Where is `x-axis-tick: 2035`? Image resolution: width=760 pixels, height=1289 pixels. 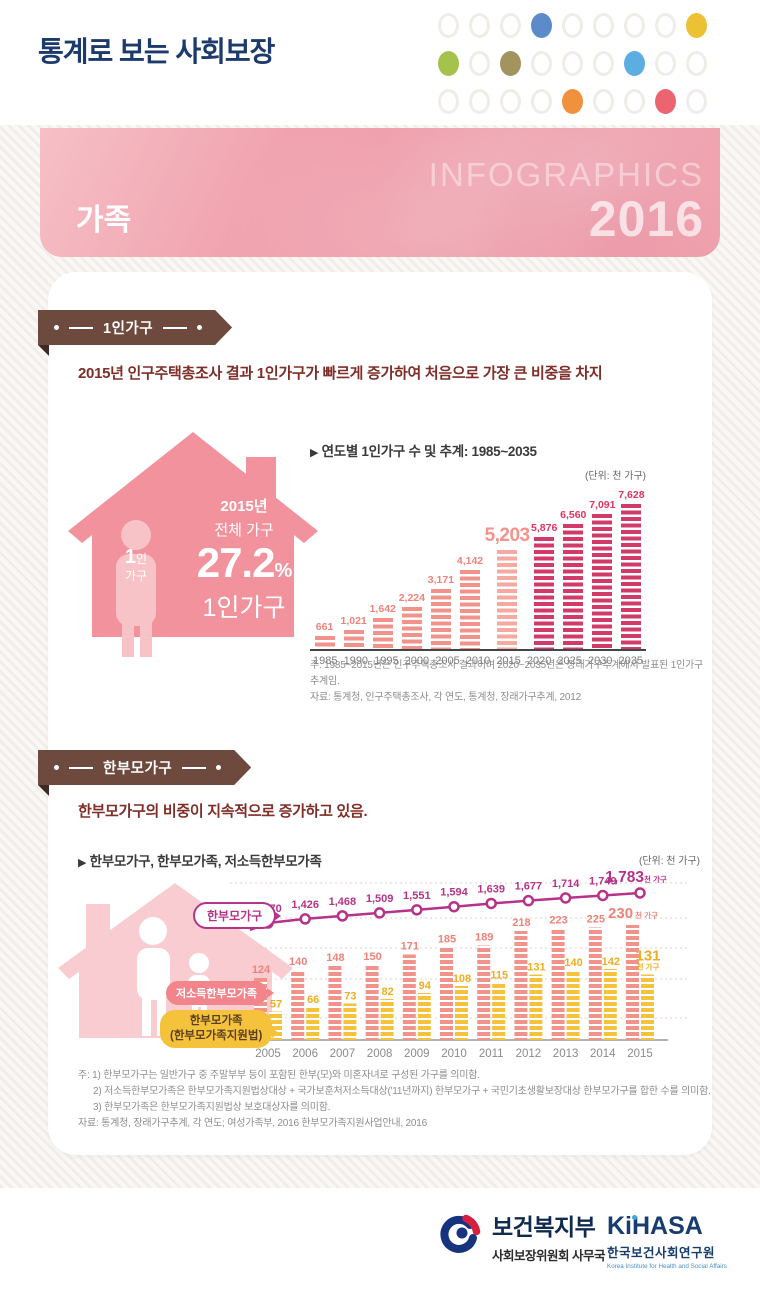 x-axis-tick: 2035 is located at coordinates (630, 661).